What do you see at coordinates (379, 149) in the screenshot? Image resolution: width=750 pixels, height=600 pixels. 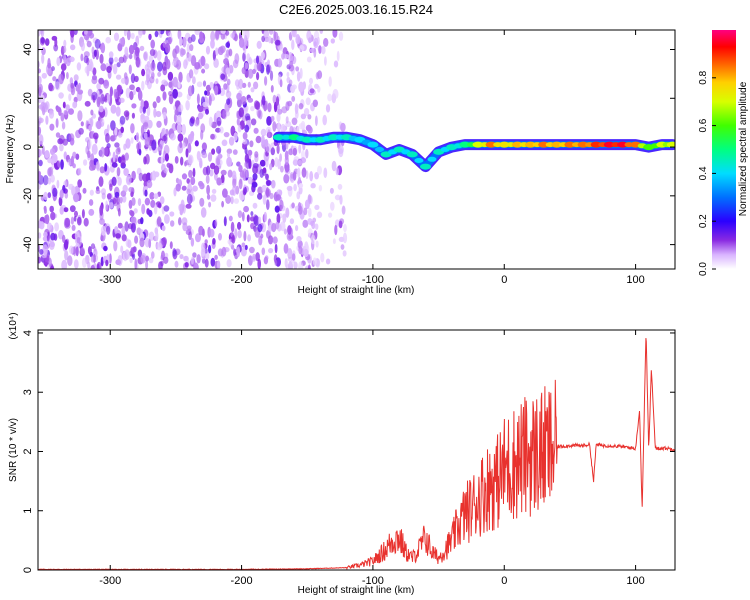 I see `signal-point` at bounding box center [379, 149].